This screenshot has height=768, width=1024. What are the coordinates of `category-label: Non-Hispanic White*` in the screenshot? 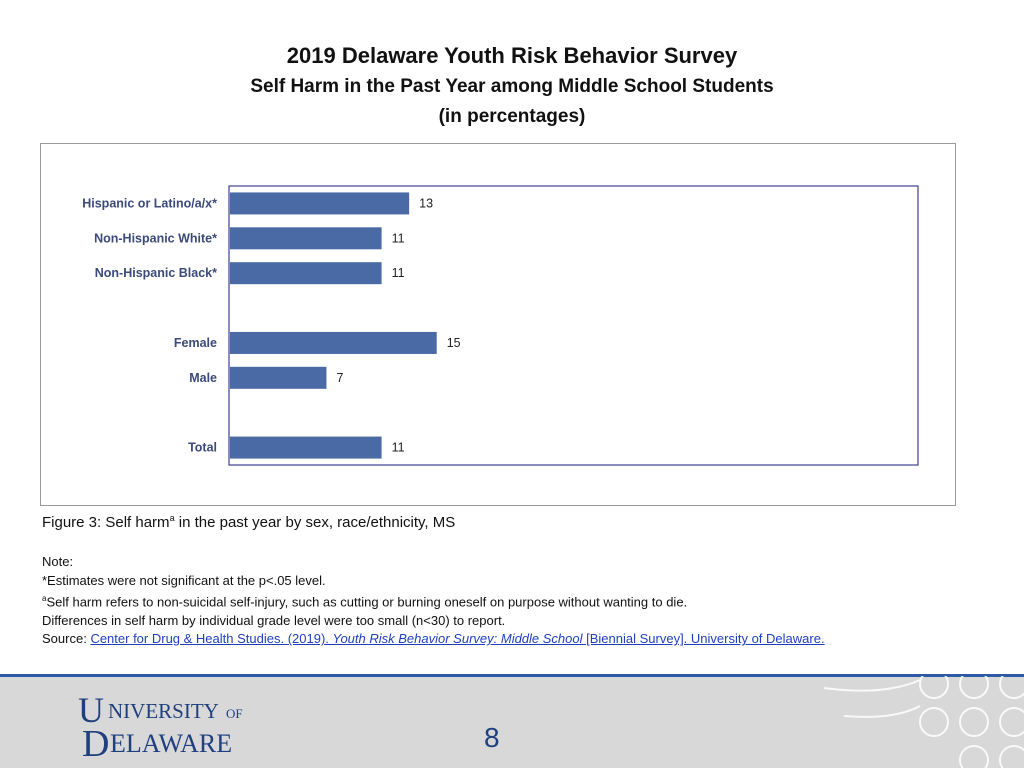 It's located at (155, 238).